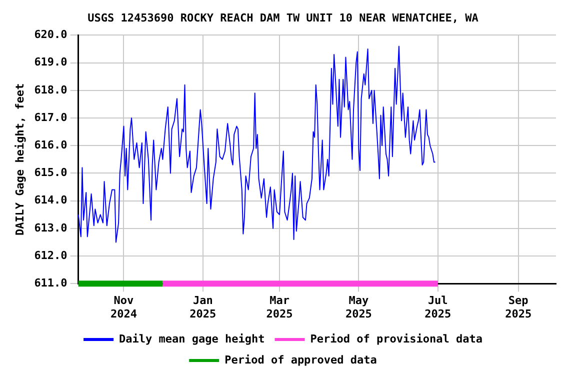 This screenshot has height=384, width=576. I want to click on y-tick-label: 618.0, so click(51, 89).